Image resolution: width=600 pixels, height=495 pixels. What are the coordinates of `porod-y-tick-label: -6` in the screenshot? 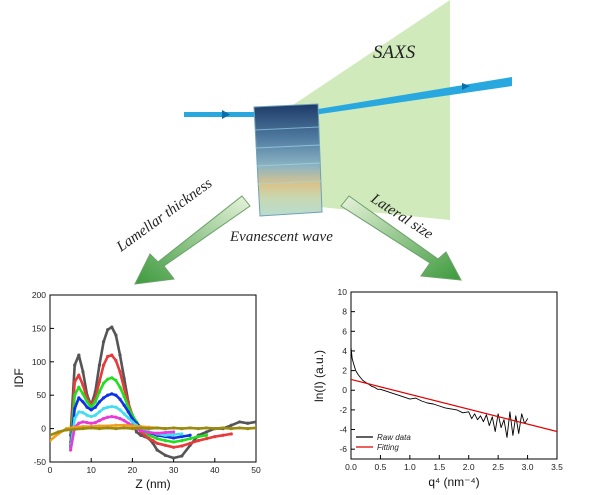 It's located at (343, 449).